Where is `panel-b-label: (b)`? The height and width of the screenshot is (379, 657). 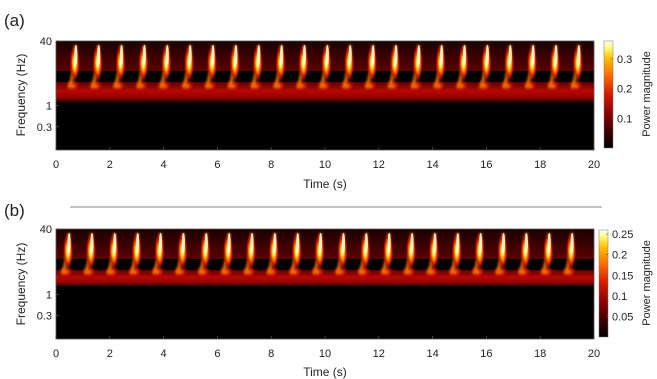
panel-b-label: (b) is located at coordinates (14, 210).